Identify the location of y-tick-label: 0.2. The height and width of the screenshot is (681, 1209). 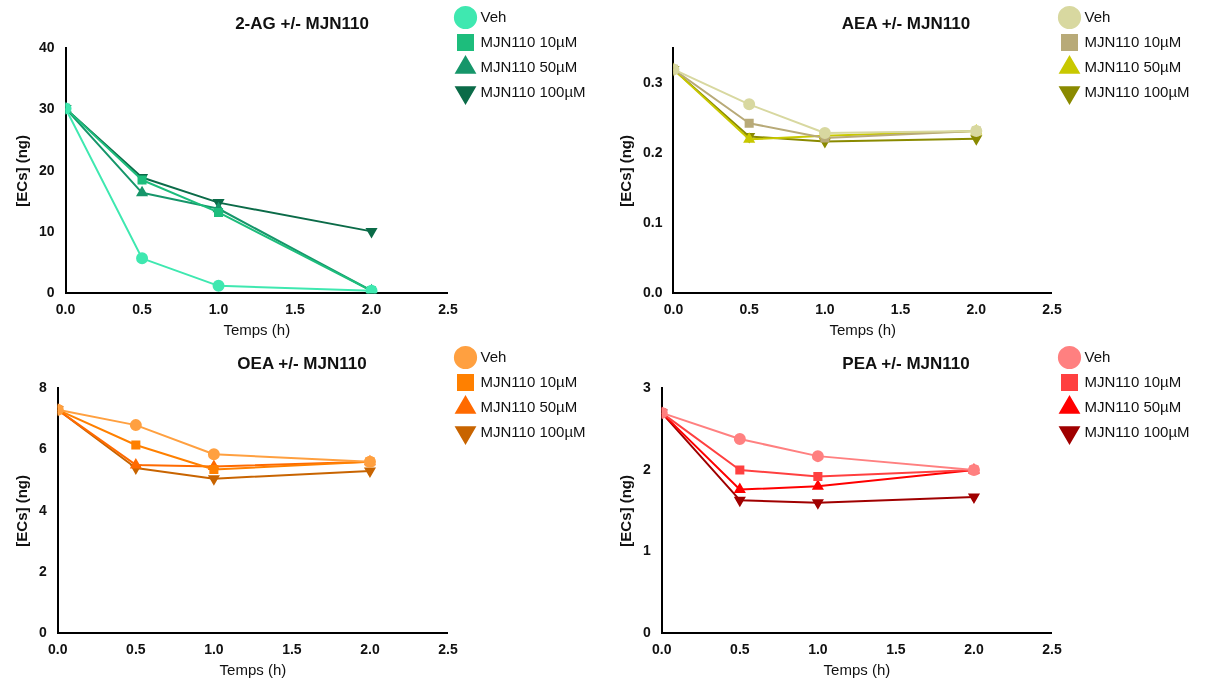
(652, 152).